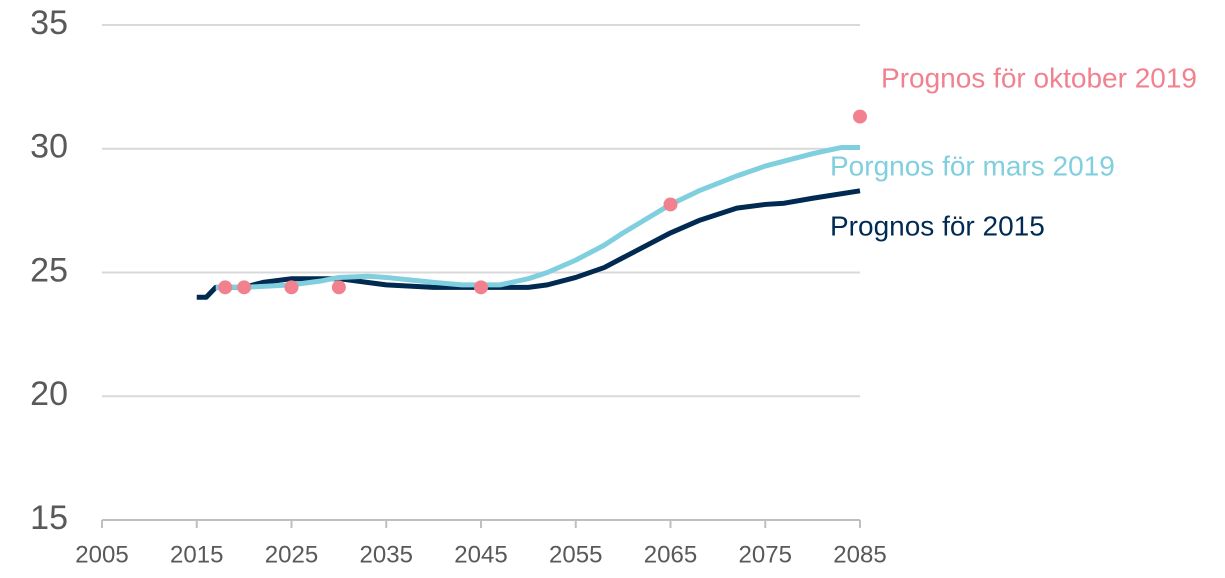  What do you see at coordinates (859, 554) in the screenshot?
I see `x-tick-label: 2085` at bounding box center [859, 554].